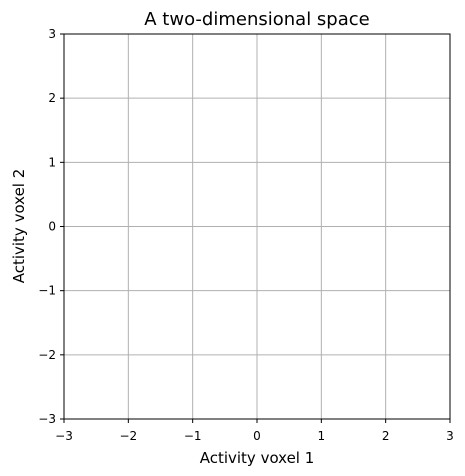 The width and height of the screenshot is (465, 476). Describe the element at coordinates (47, 226) in the screenshot. I see `y-tick-labels: −3 −2 −1 0 1 2 3` at that location.